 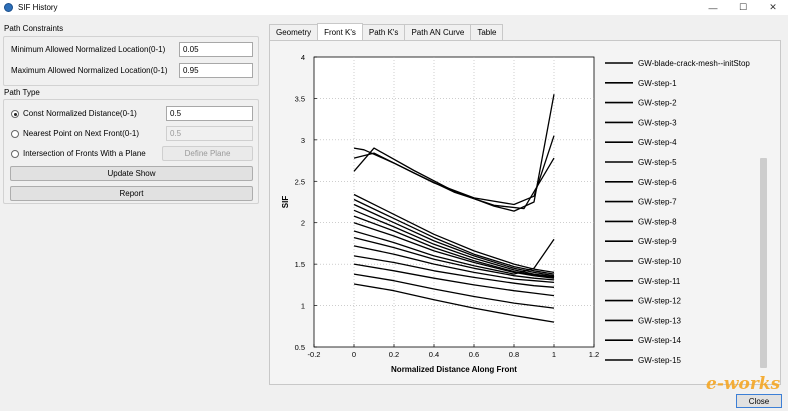 I want to click on legend-label: GW-step-5, so click(x=657, y=162).